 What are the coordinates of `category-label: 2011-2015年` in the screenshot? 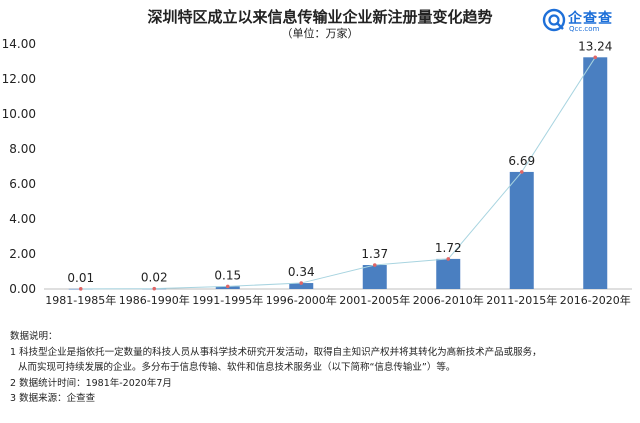 It's located at (521, 300).